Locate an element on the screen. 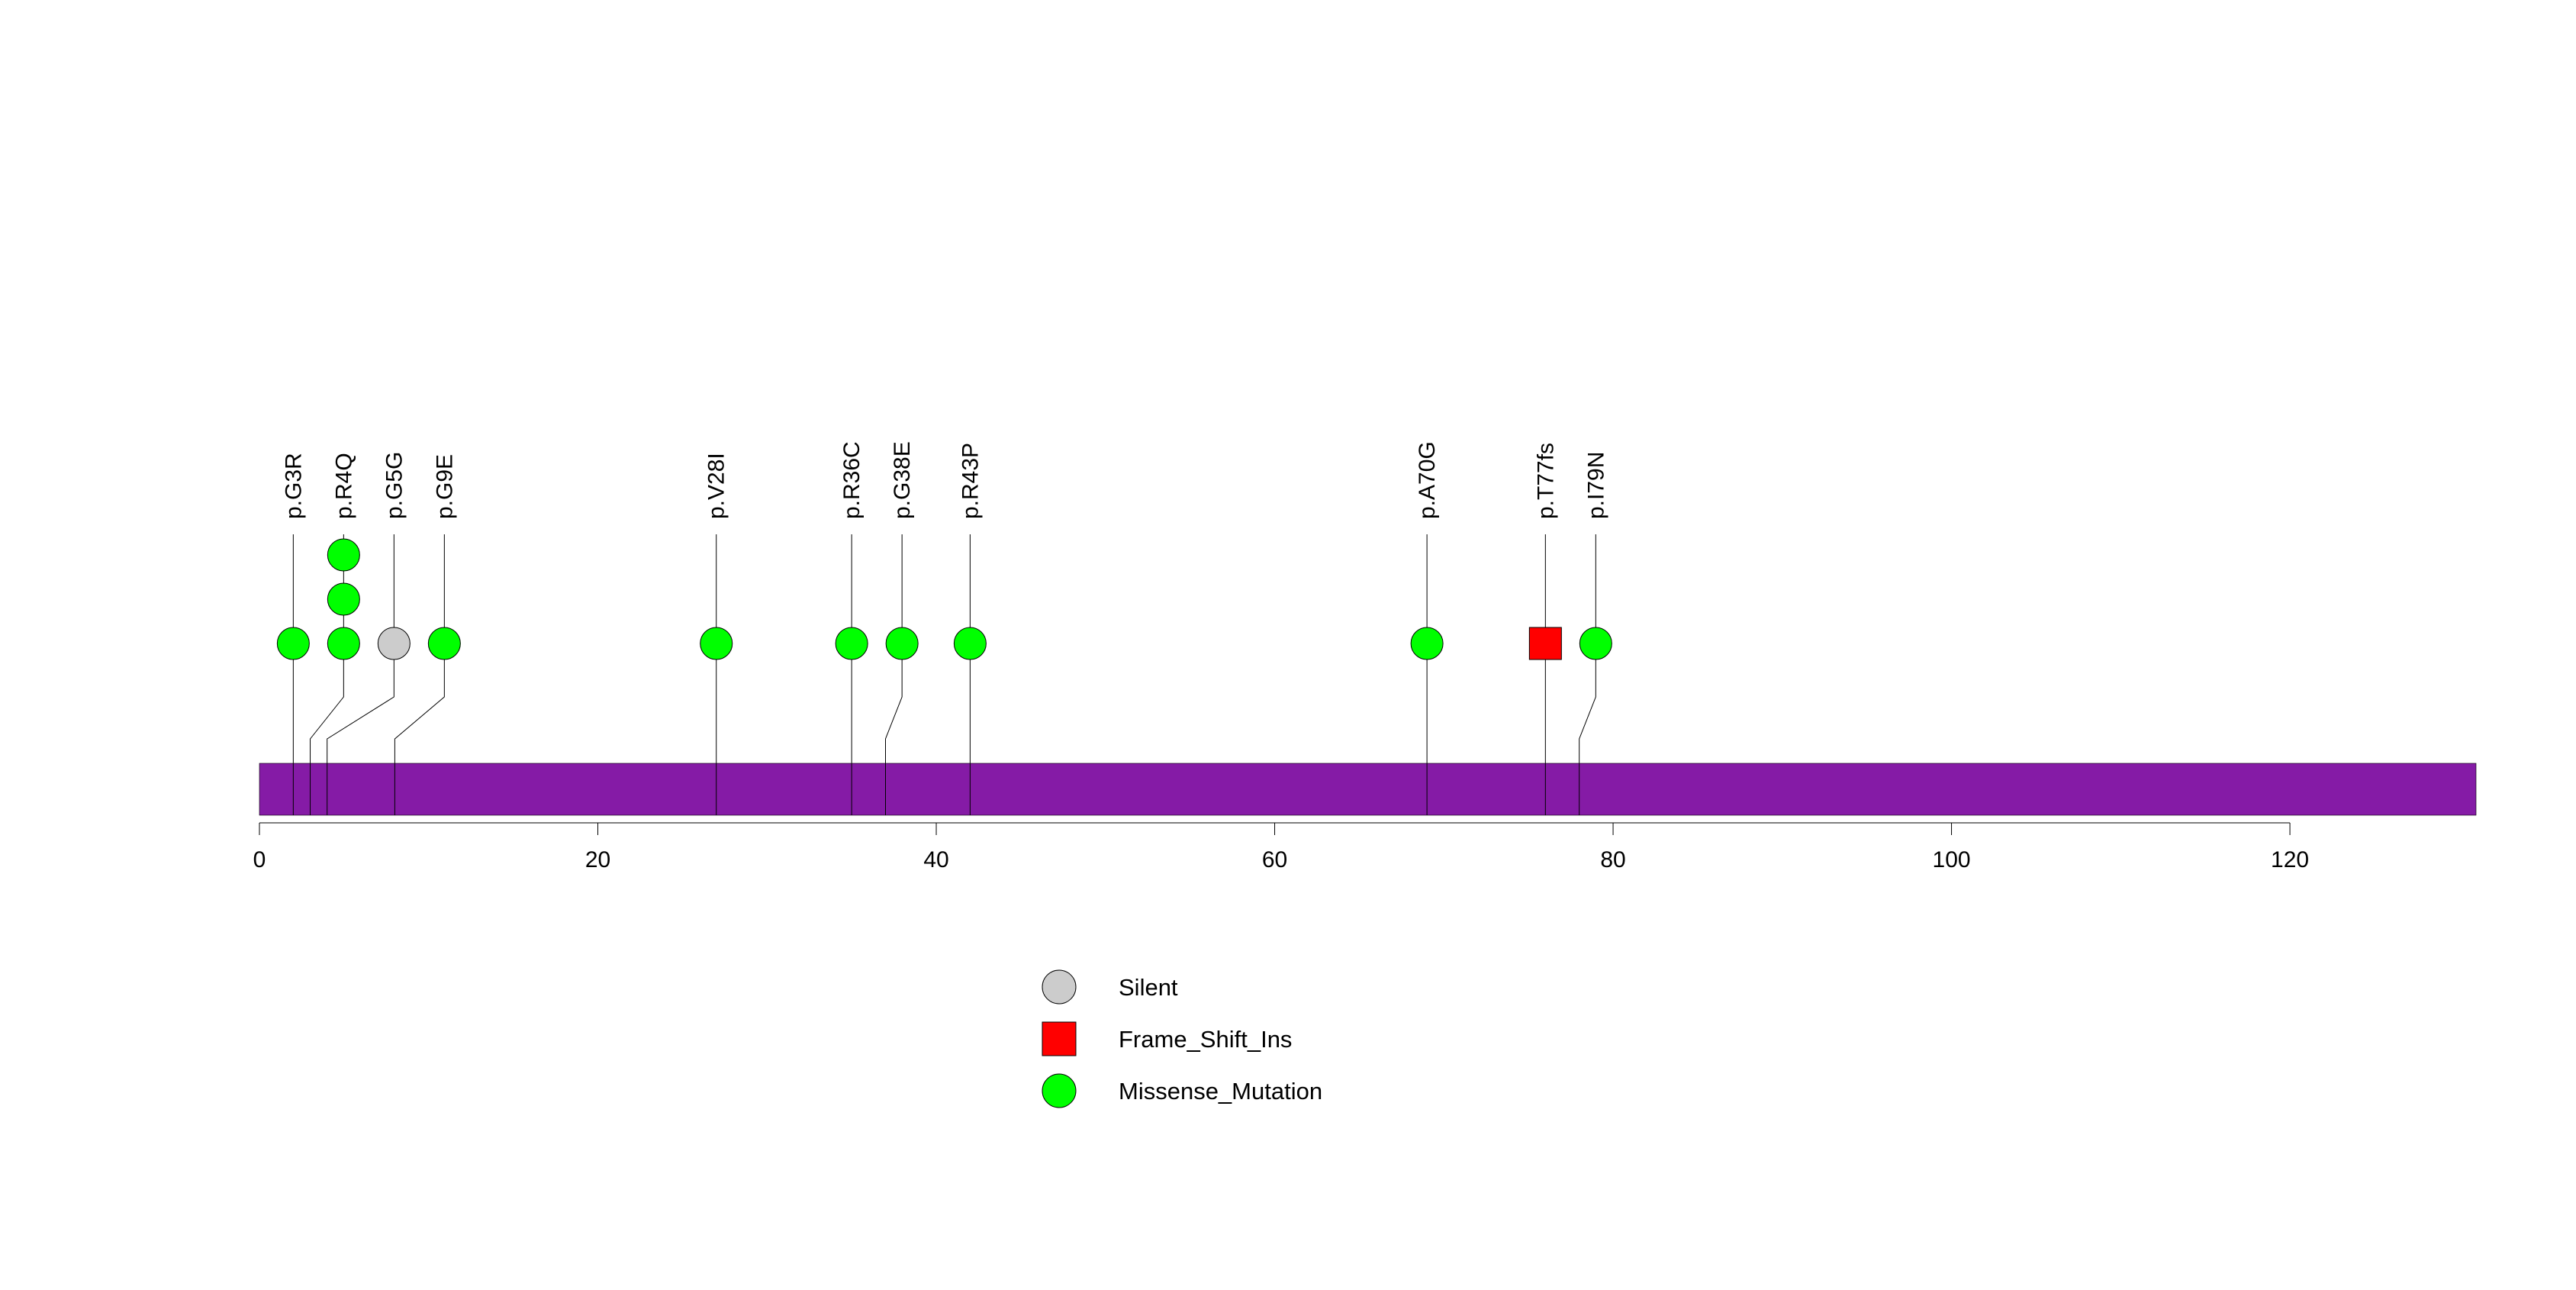 The height and width of the screenshot is (1290, 2576). x-tick-label: 80 is located at coordinates (1612, 860).